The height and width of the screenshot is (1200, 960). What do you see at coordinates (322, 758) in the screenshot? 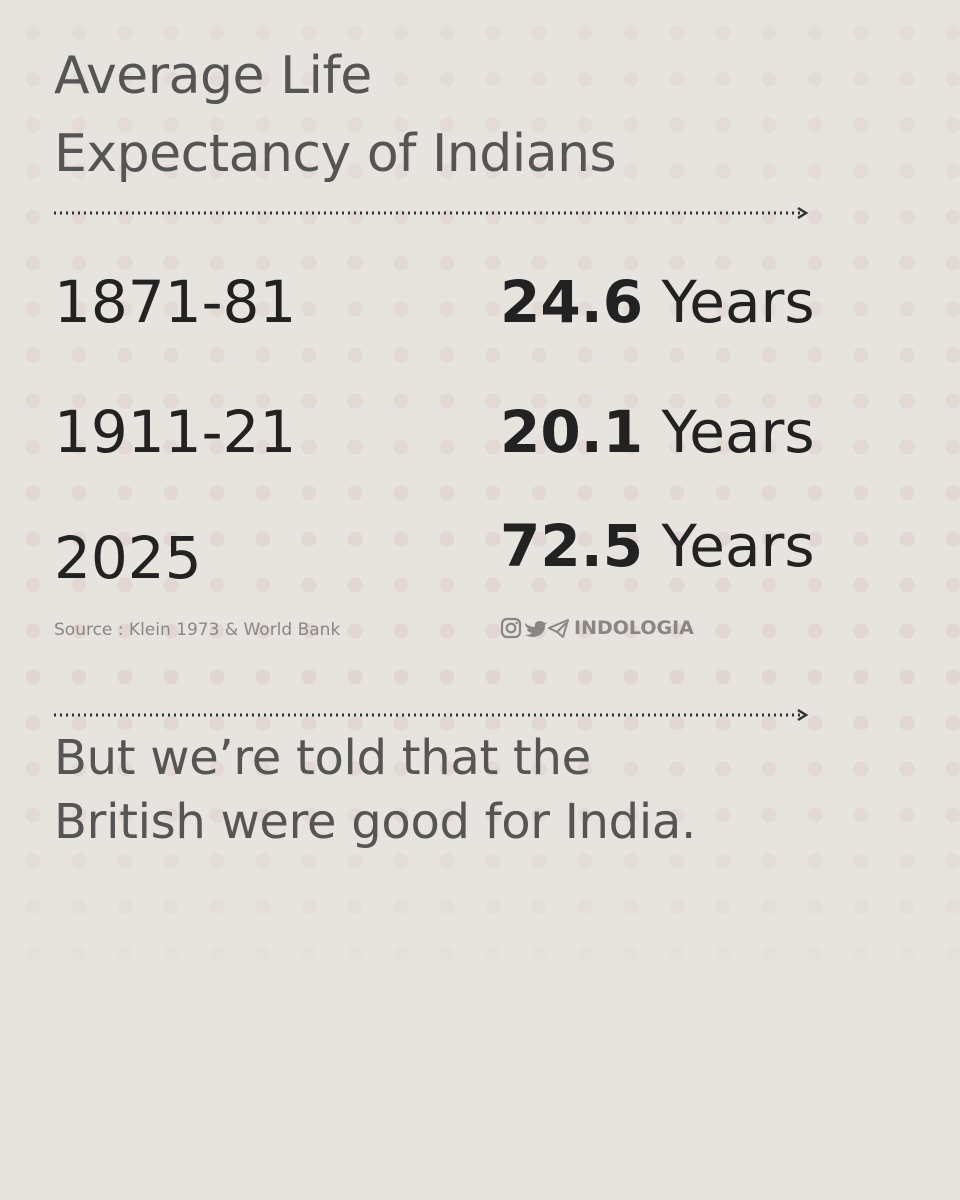
I see `footer-line: But we’re told that the` at bounding box center [322, 758].